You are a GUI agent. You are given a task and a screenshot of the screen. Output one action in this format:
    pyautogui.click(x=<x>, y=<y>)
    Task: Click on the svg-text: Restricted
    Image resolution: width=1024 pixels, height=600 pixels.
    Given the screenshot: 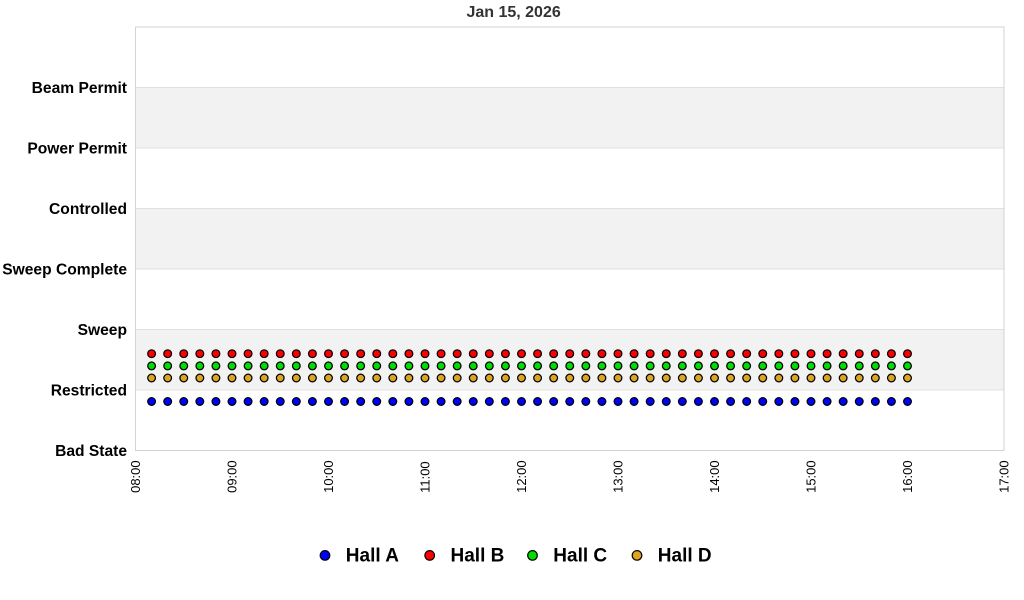 What is the action you would take?
    pyautogui.click(x=89, y=390)
    